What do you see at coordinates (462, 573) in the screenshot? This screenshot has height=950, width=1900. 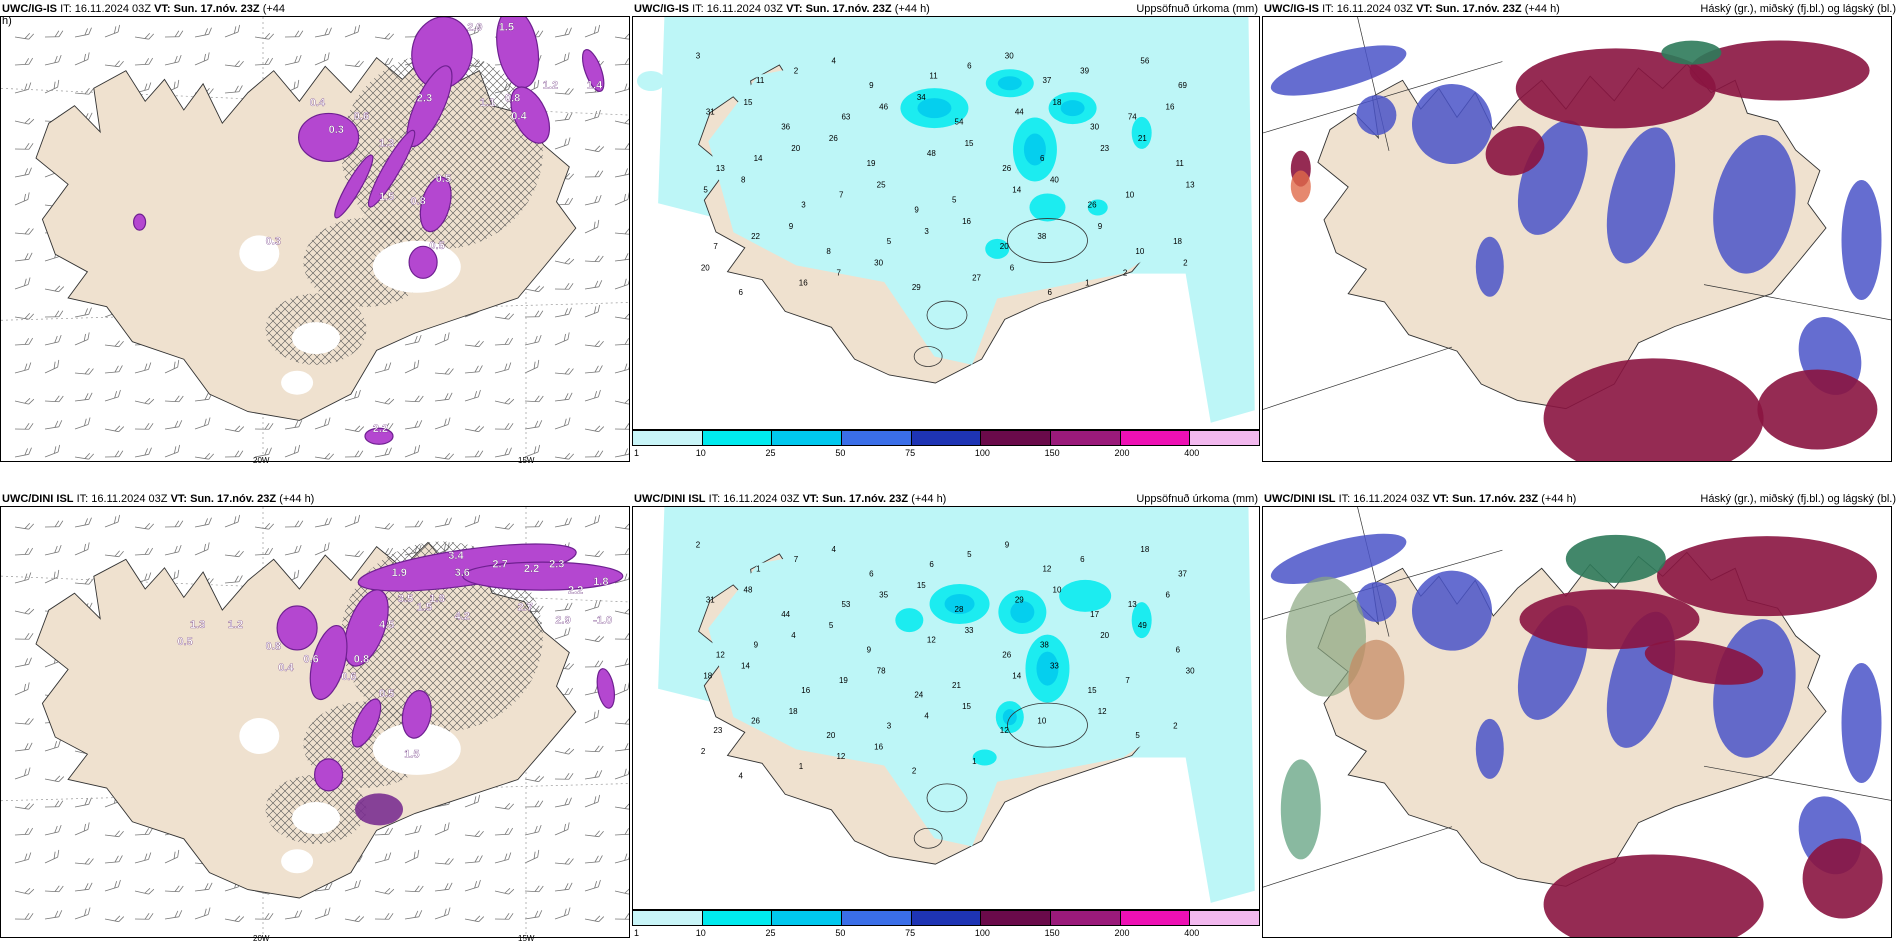 I see `pressure-value-label: 3.6` at bounding box center [462, 573].